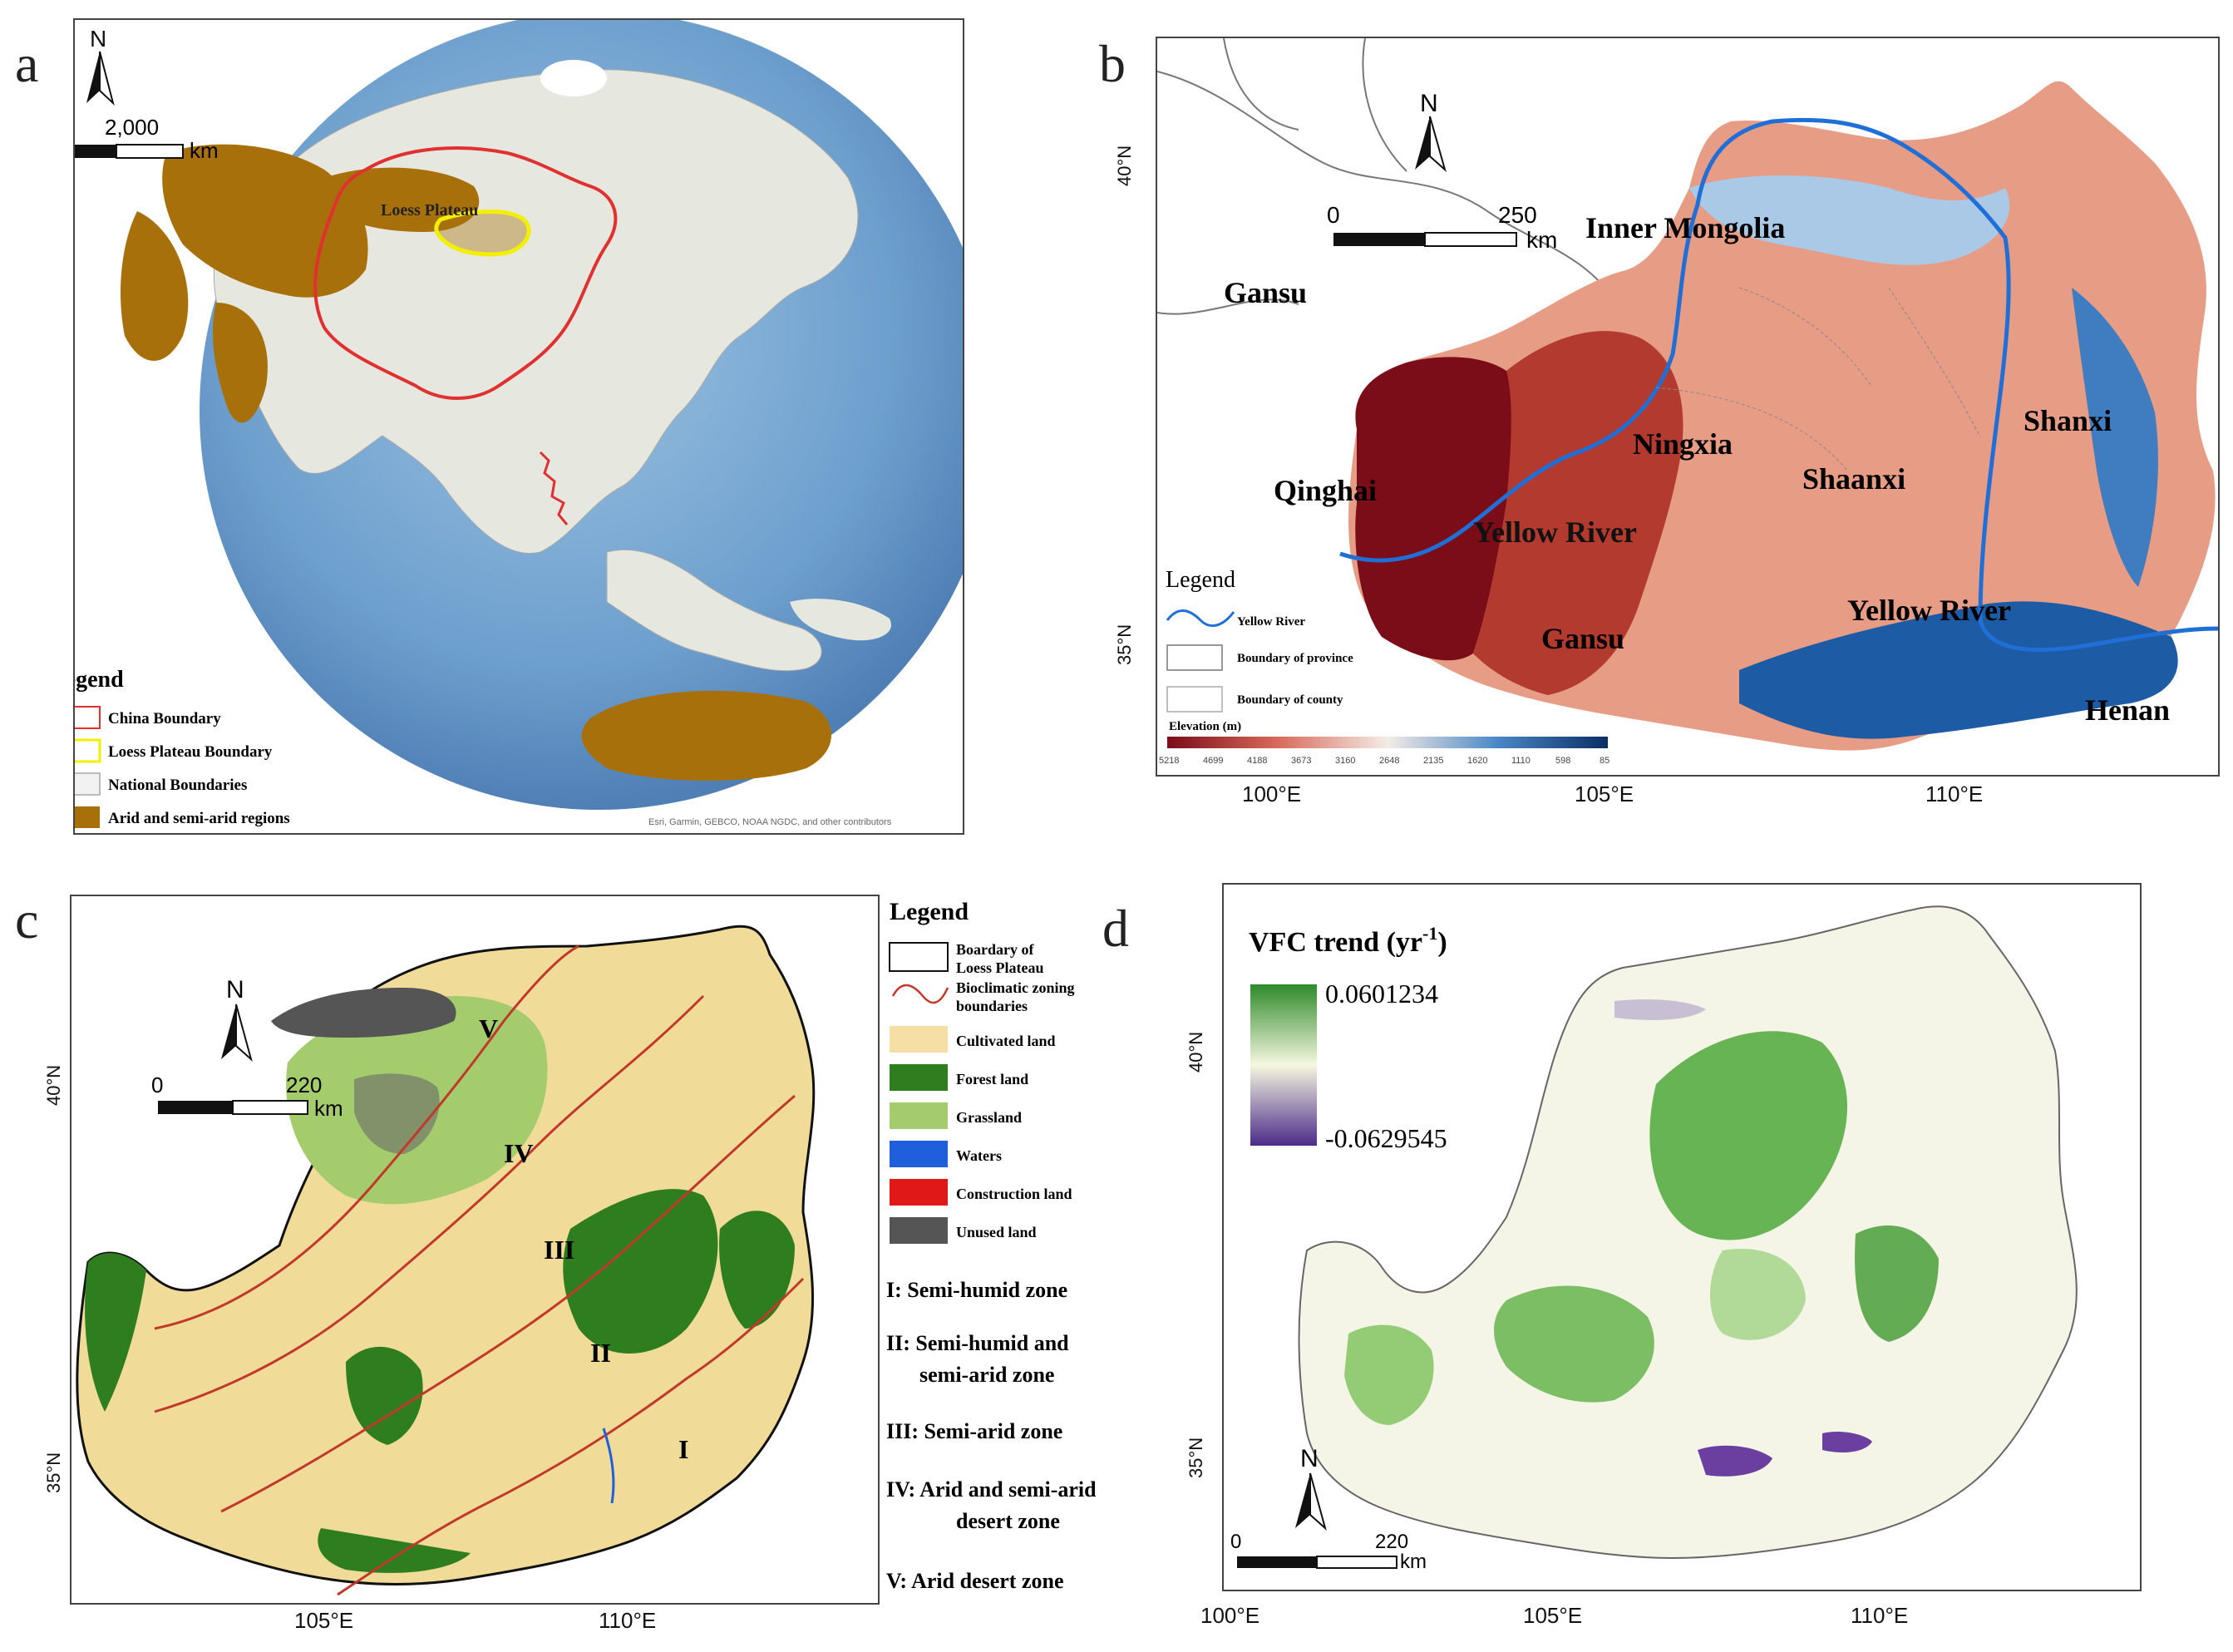 The image size is (2233, 1652). What do you see at coordinates (164, 719) in the screenshot?
I see `legend-item-china: China Boundary` at bounding box center [164, 719].